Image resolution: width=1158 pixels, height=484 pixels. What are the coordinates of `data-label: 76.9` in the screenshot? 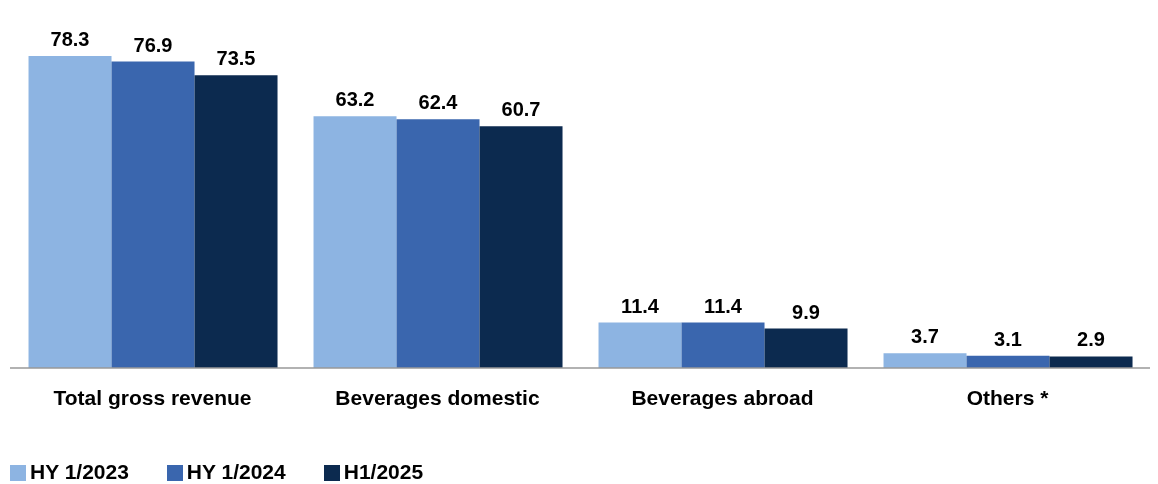 It's located at (153, 44).